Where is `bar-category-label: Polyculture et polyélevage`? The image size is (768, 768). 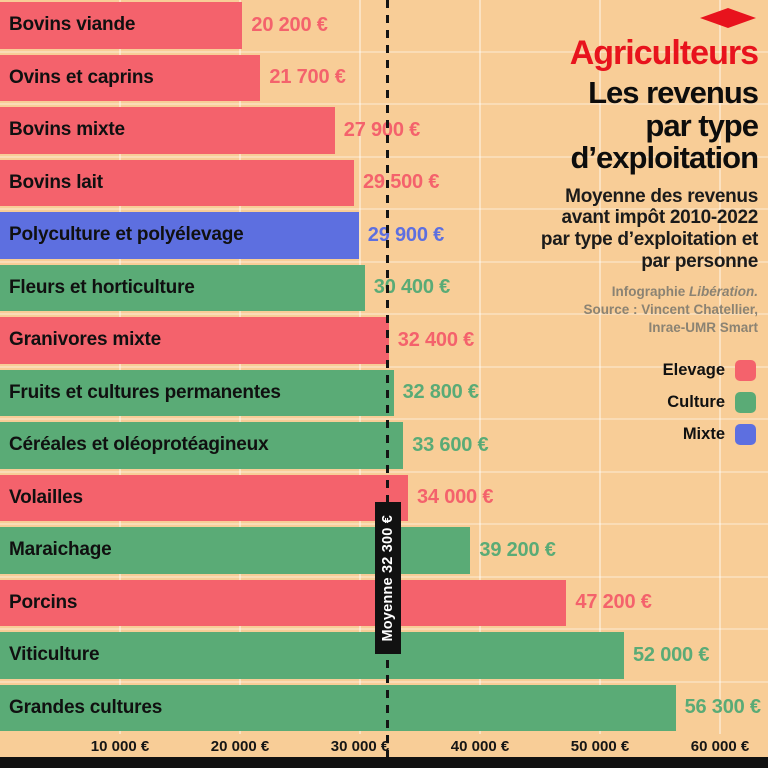
bar-category-label: Polyculture et polyélevage is located at coordinates (126, 235).